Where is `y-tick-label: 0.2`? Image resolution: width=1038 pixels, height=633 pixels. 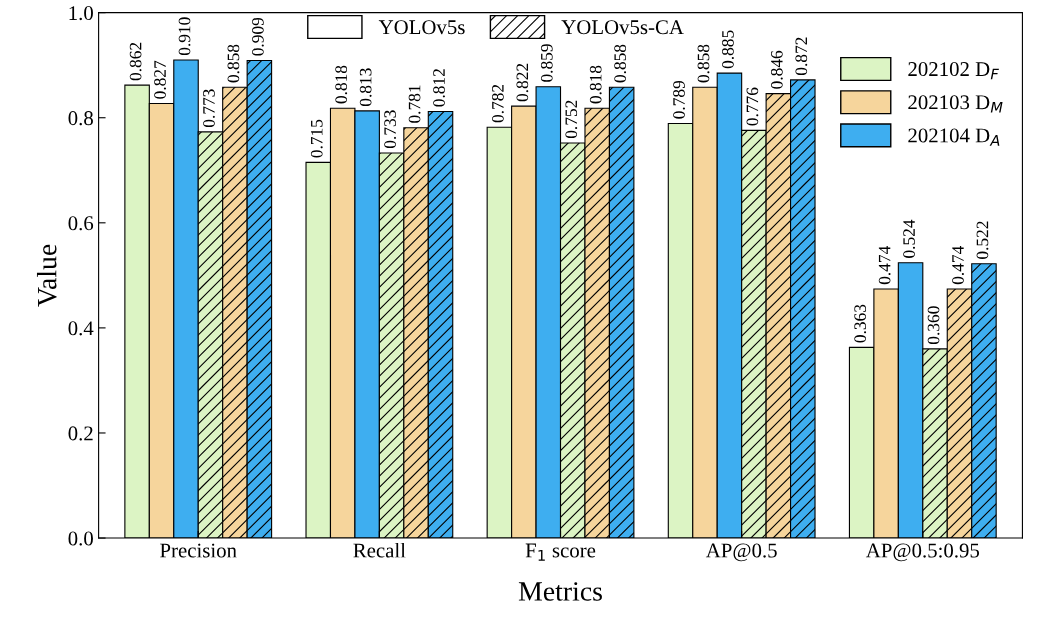 y-tick-label: 0.2 is located at coordinates (80, 433).